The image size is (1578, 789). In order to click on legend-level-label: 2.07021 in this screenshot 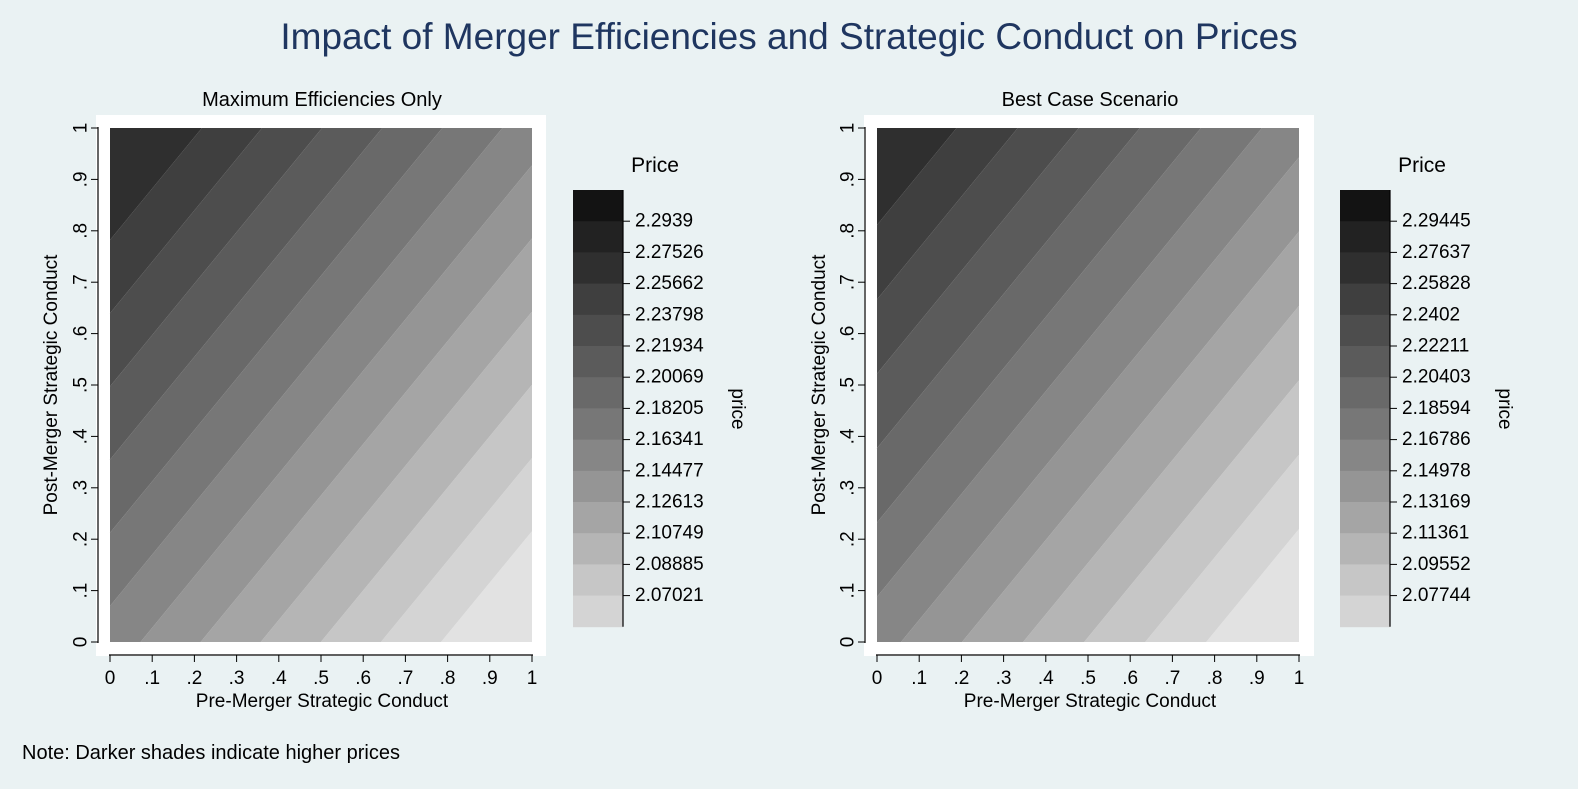, I will do `click(669, 595)`.